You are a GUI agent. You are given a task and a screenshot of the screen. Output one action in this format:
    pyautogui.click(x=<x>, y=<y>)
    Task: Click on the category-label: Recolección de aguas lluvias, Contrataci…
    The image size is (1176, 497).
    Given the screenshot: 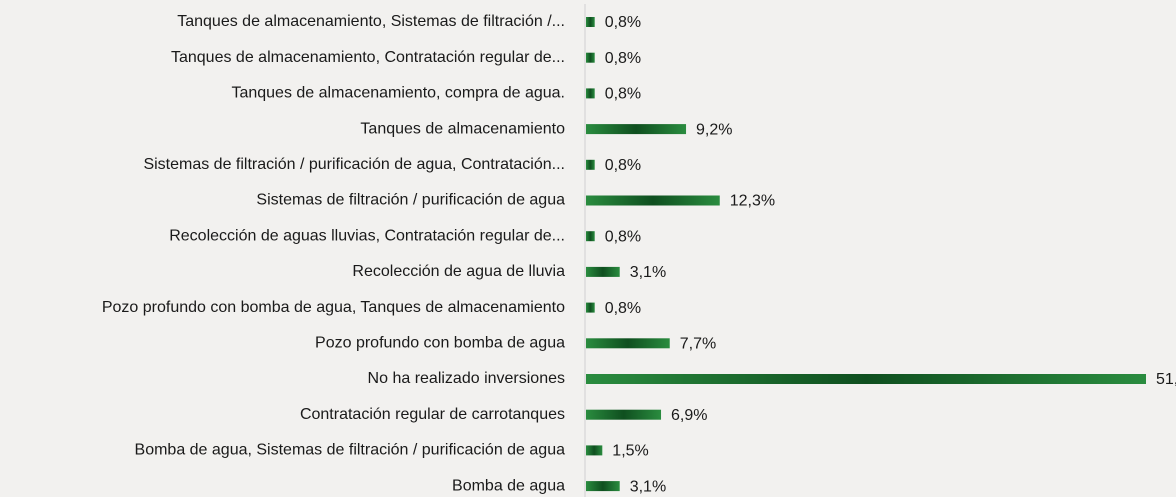 What is the action you would take?
    pyautogui.click(x=367, y=235)
    